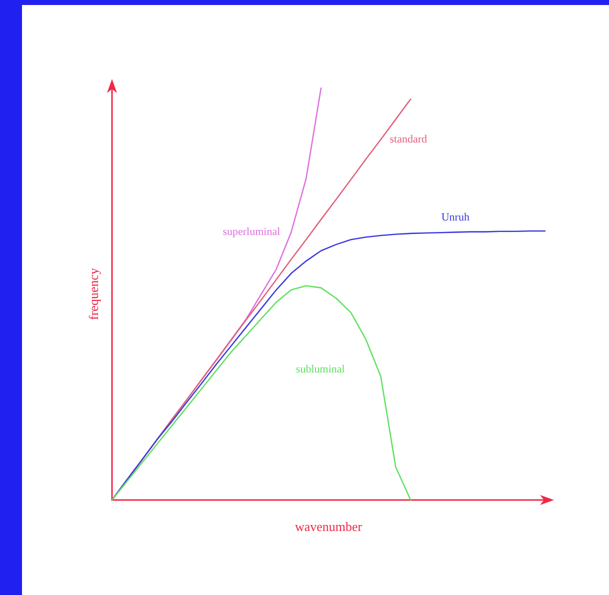  What do you see at coordinates (455, 218) in the screenshot?
I see `series-label: Unruh` at bounding box center [455, 218].